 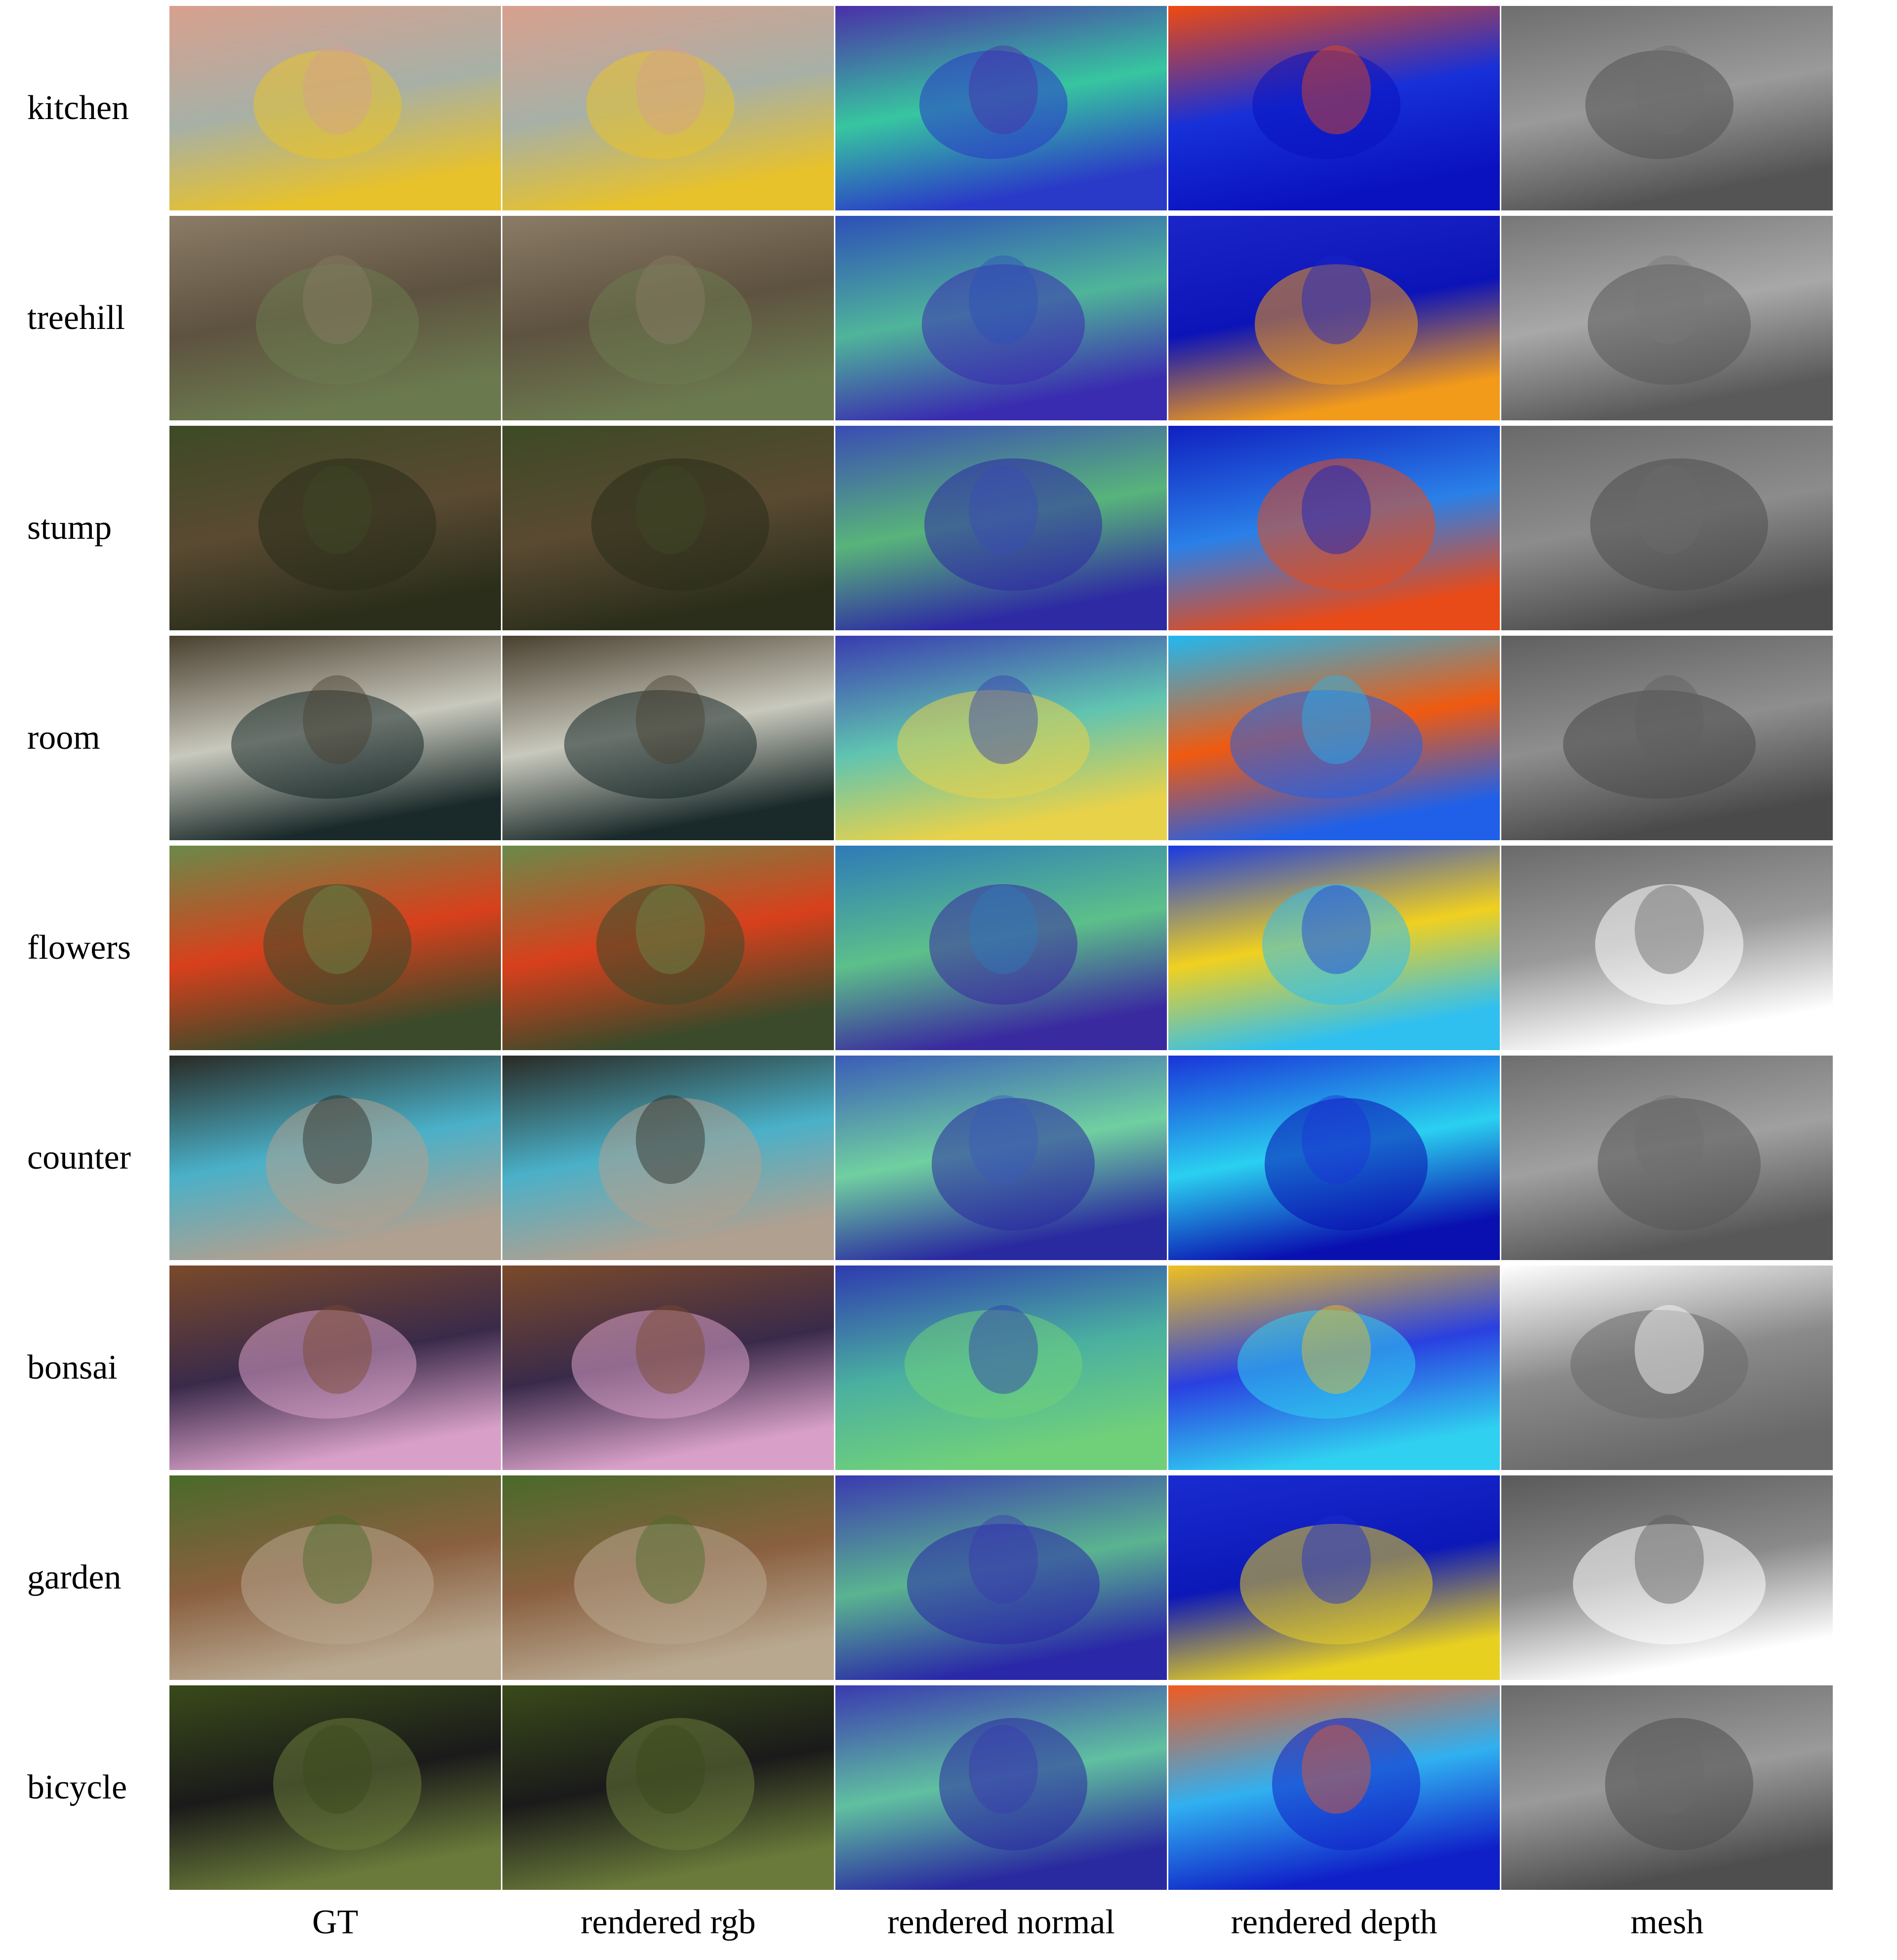 I want to click on scene-image-stump-rendered-depth, so click(x=1334, y=528).